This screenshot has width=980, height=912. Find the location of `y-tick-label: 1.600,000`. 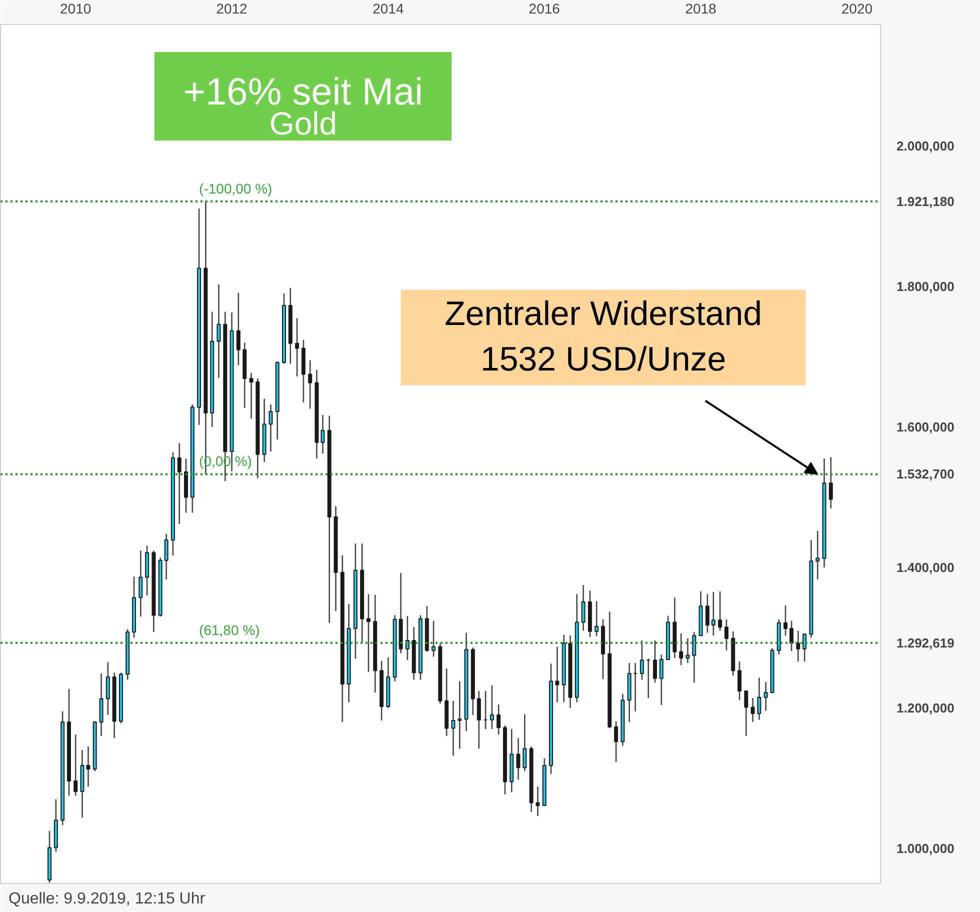

y-tick-label: 1.600,000 is located at coordinates (925, 426).